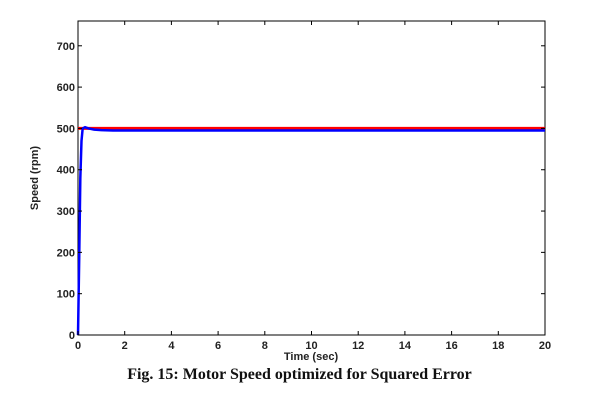 This screenshot has height=404, width=599. What do you see at coordinates (171, 346) in the screenshot?
I see `x-tick-label: 4` at bounding box center [171, 346].